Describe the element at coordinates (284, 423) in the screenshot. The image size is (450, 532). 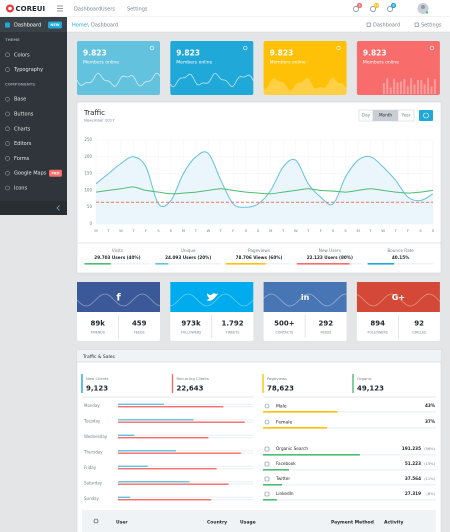
I see `gender-label: Female` at that location.